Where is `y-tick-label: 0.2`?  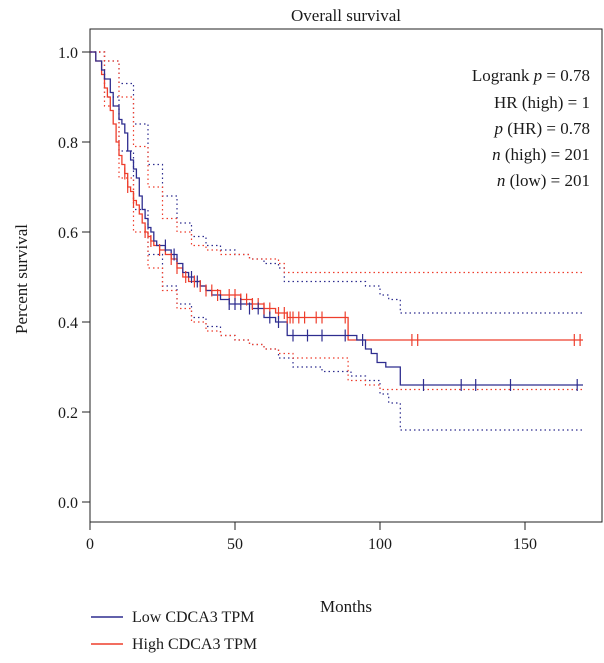
y-tick-label: 0.2 is located at coordinates (68, 413).